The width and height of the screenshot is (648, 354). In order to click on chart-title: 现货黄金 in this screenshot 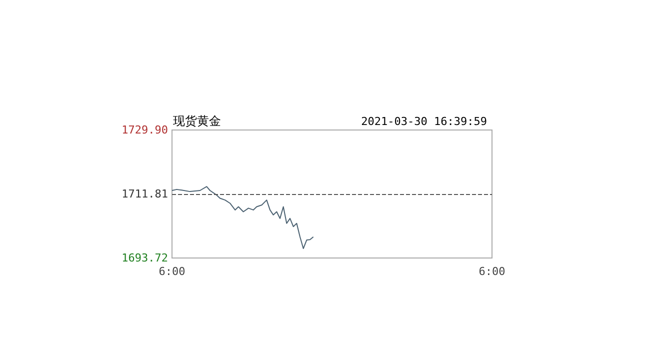, I will do `click(197, 121)`.